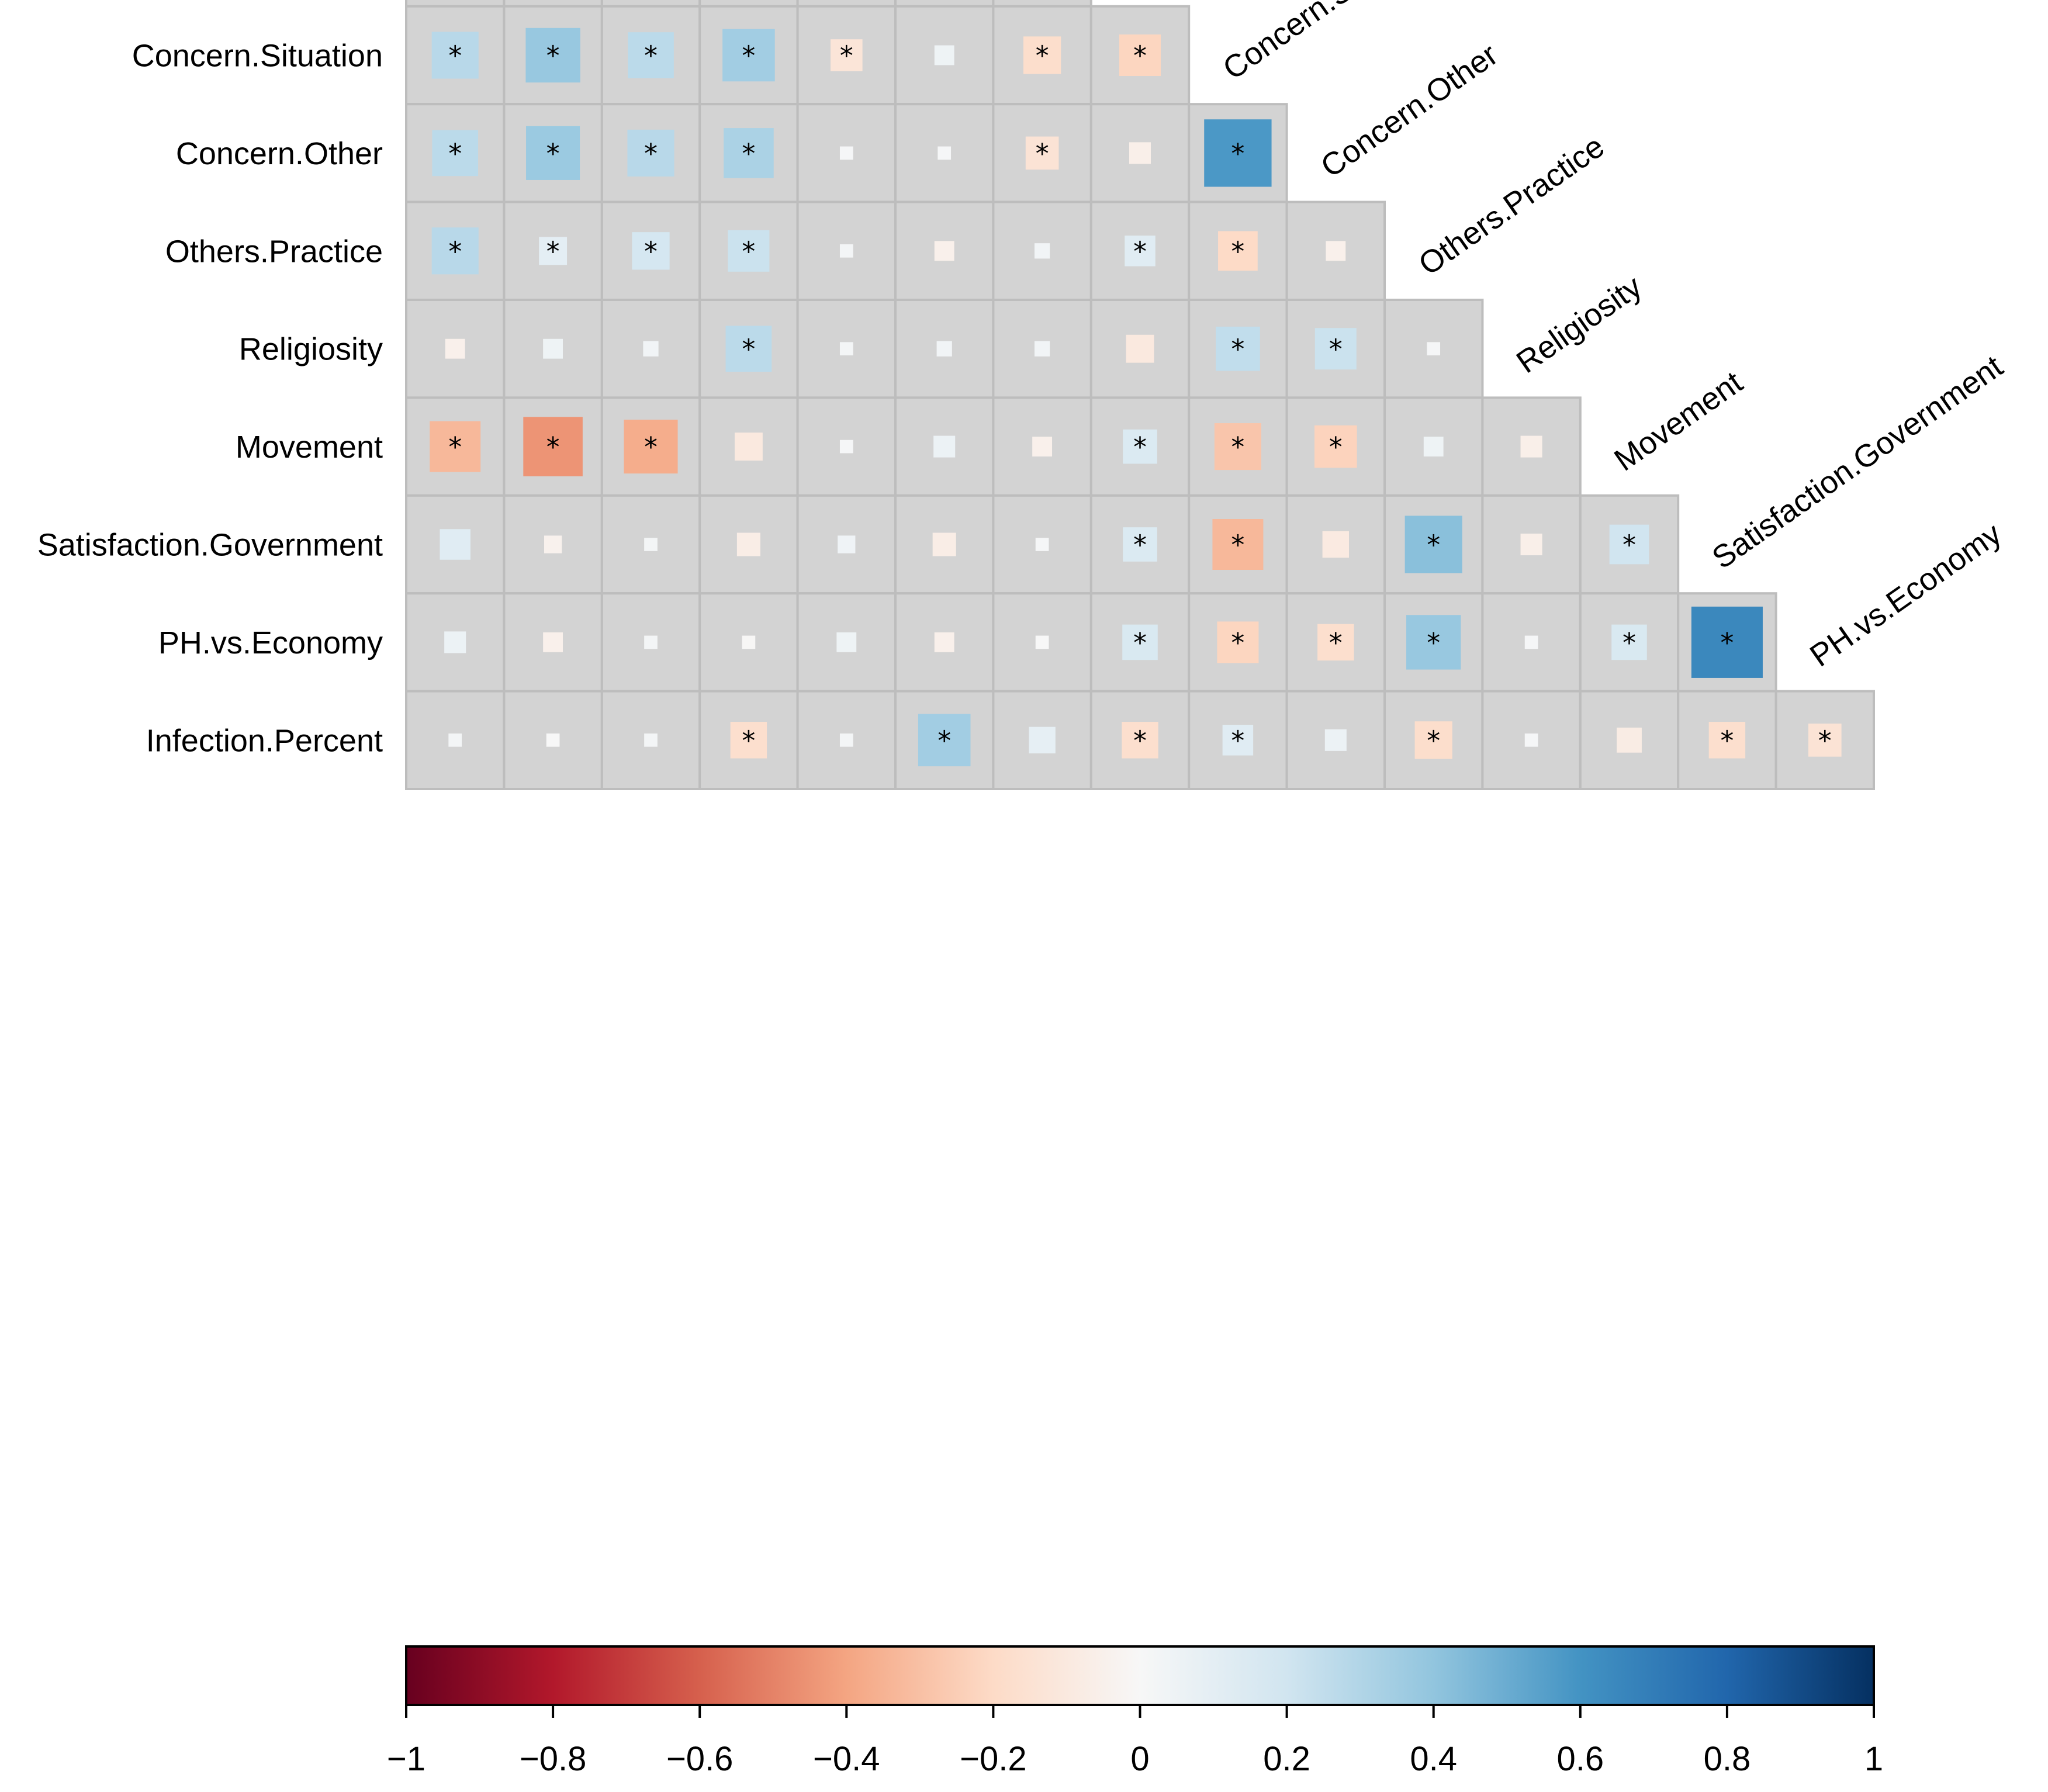 Image resolution: width=2048 pixels, height=1792 pixels. What do you see at coordinates (651, 642) in the screenshot?
I see `corr-cell-PH.vs.Economy-Future.Practice.SD` at bounding box center [651, 642].